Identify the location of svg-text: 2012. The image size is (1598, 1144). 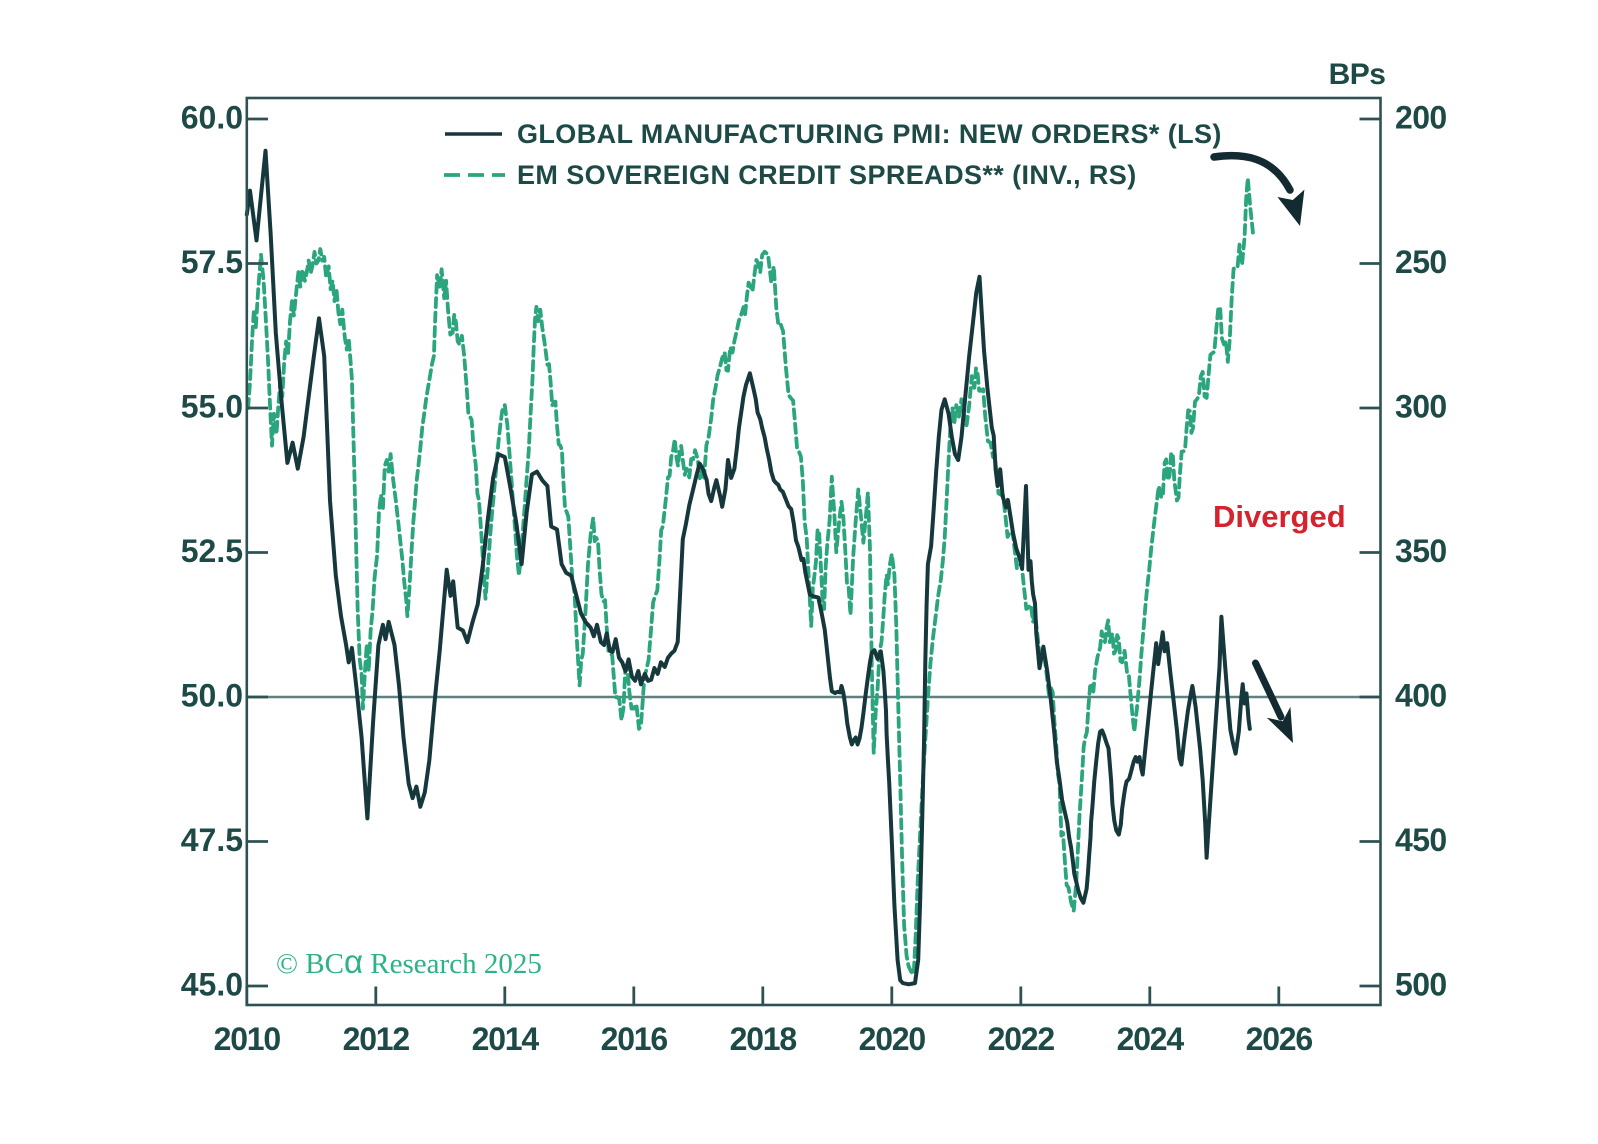
(376, 1039).